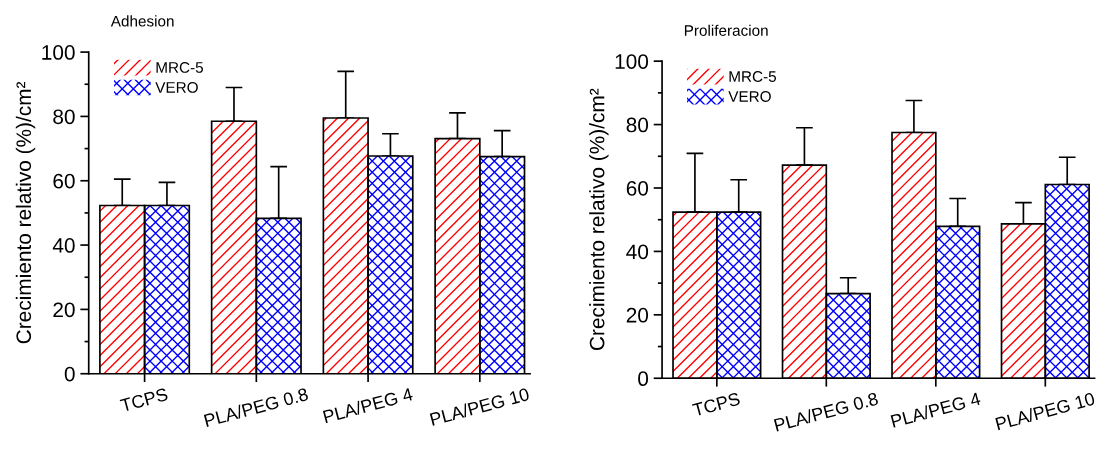 The width and height of the screenshot is (1109, 453). I want to click on chart-title: Proliferacion, so click(726, 30).